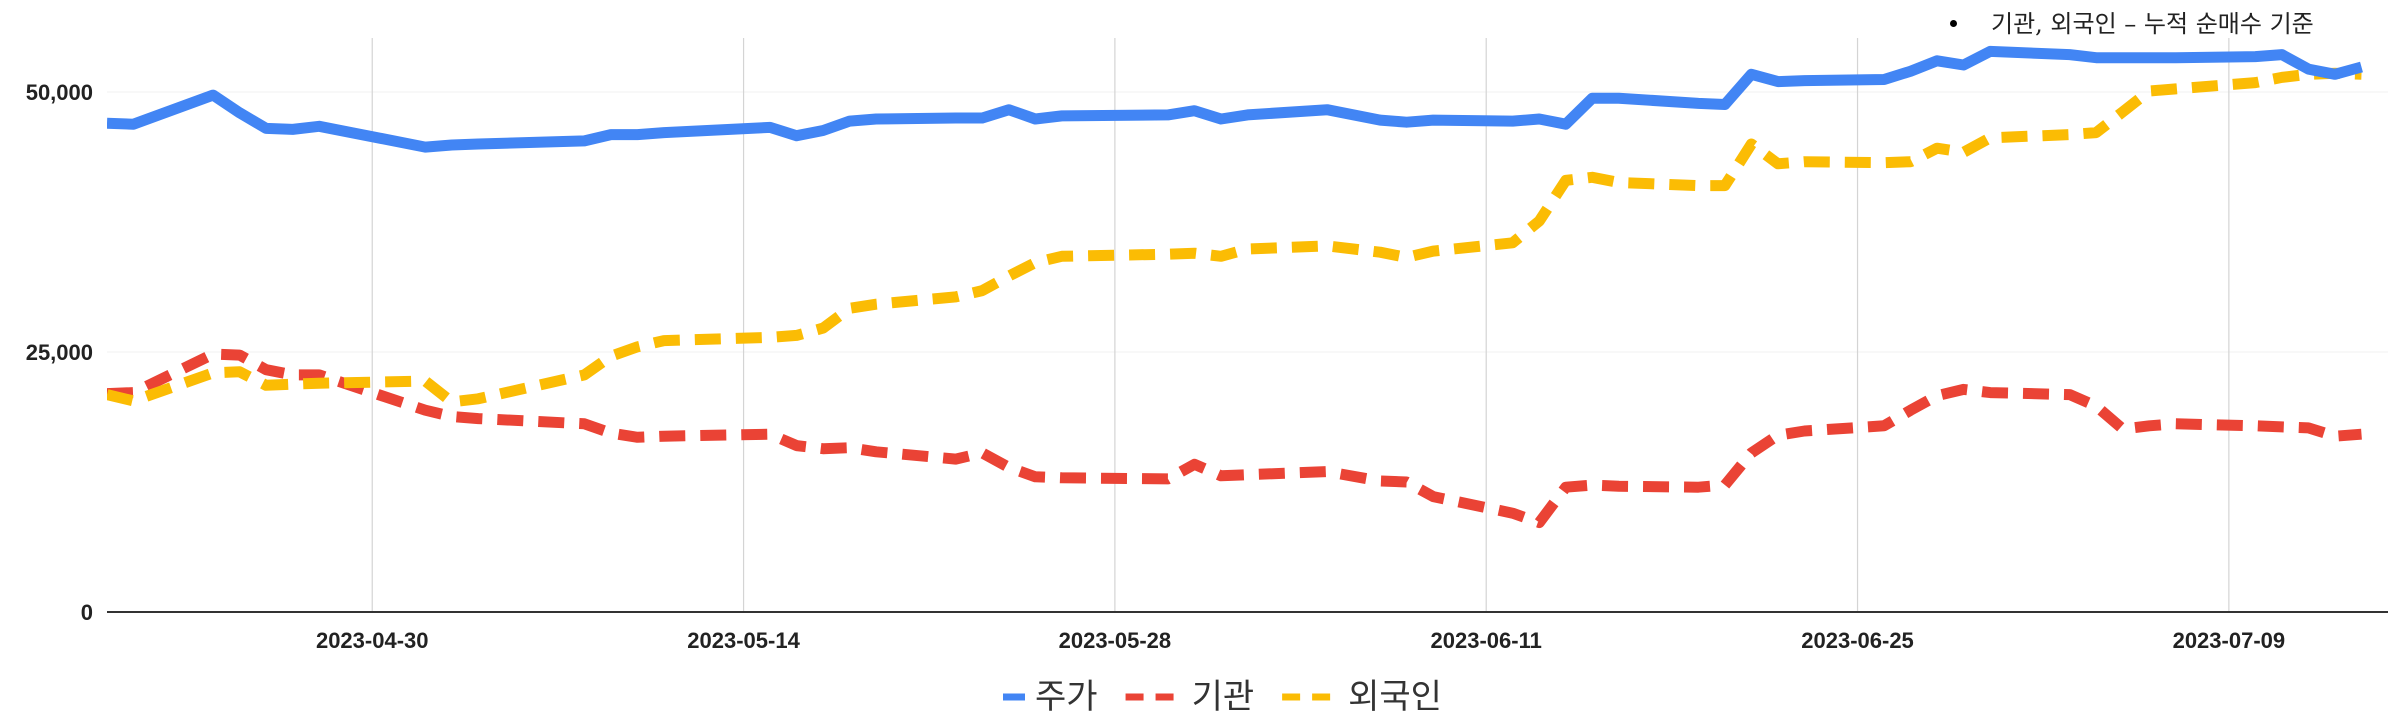 The height and width of the screenshot is (721, 2404). Describe the element at coordinates (59, 92) in the screenshot. I see `y-tick-label: 50,000` at that location.